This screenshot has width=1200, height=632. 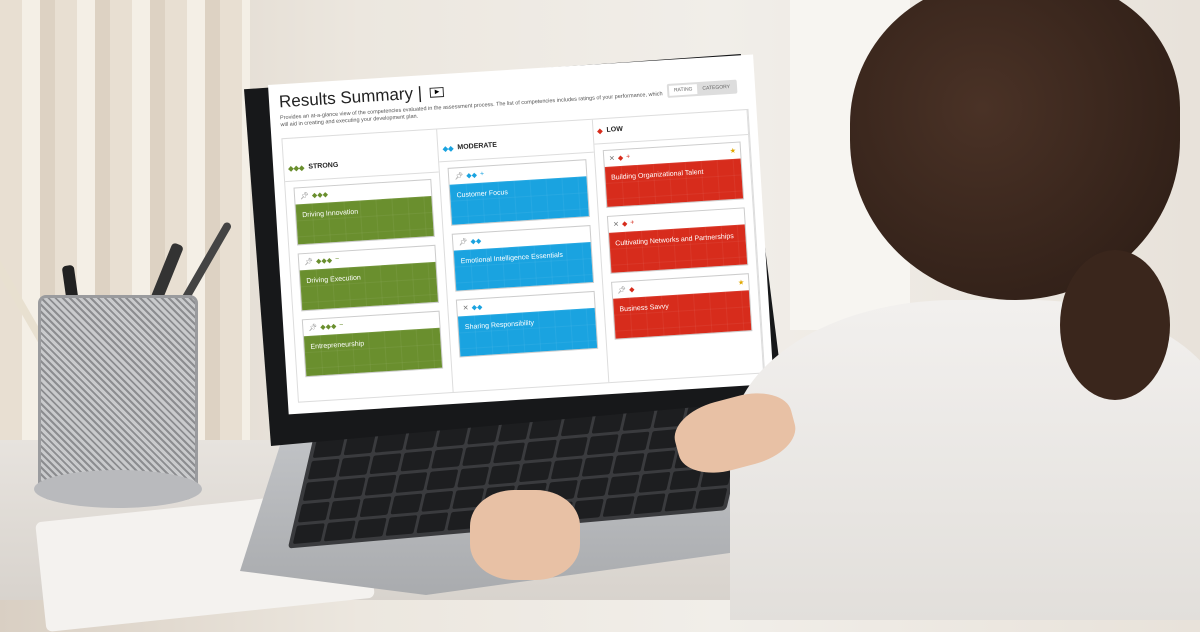 I want to click on person-hair, so click(x=1015, y=150).